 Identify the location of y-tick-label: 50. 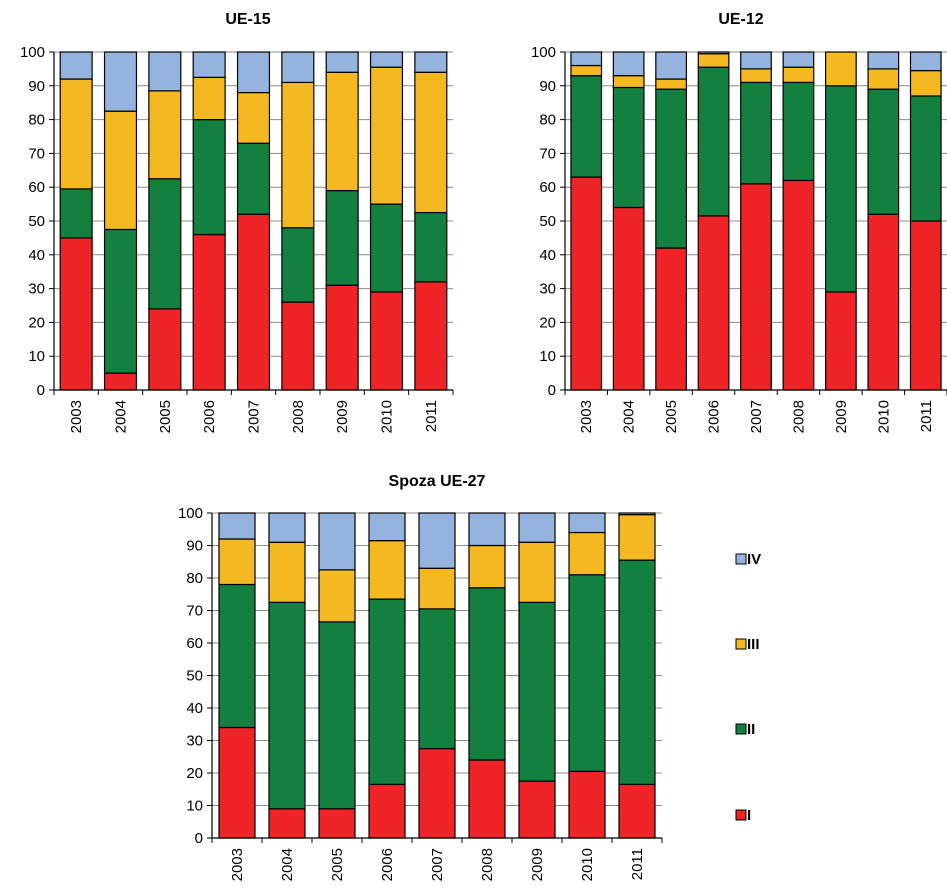
(194, 676).